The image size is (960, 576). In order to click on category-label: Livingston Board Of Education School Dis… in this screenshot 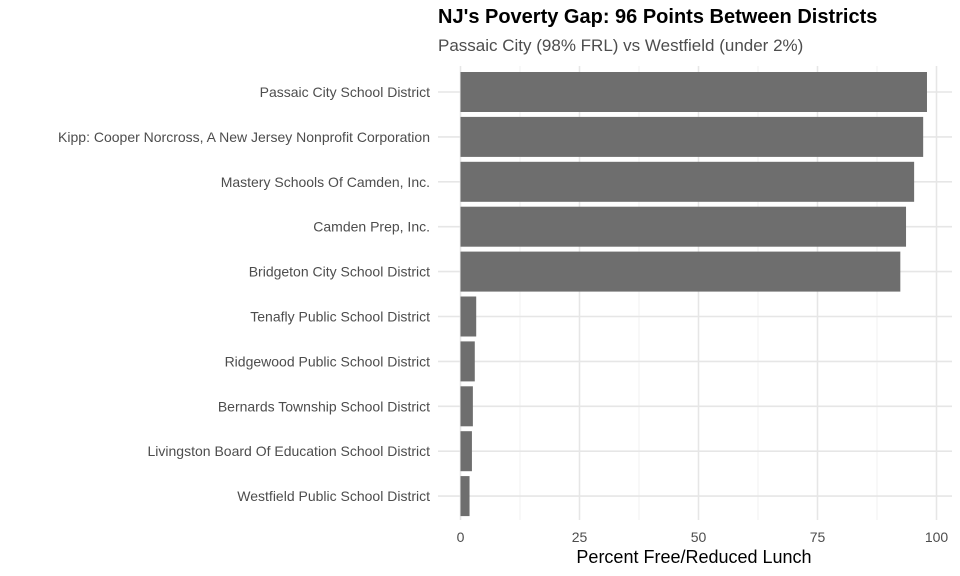, I will do `click(289, 451)`.